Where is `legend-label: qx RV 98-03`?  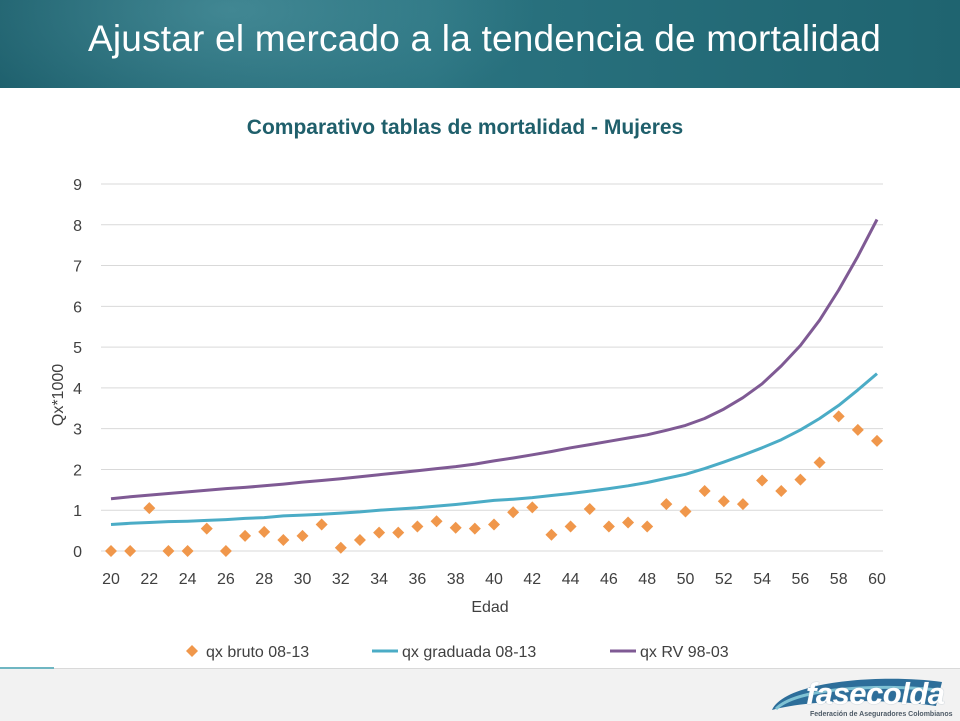
legend-label: qx RV 98-03 is located at coordinates (684, 652).